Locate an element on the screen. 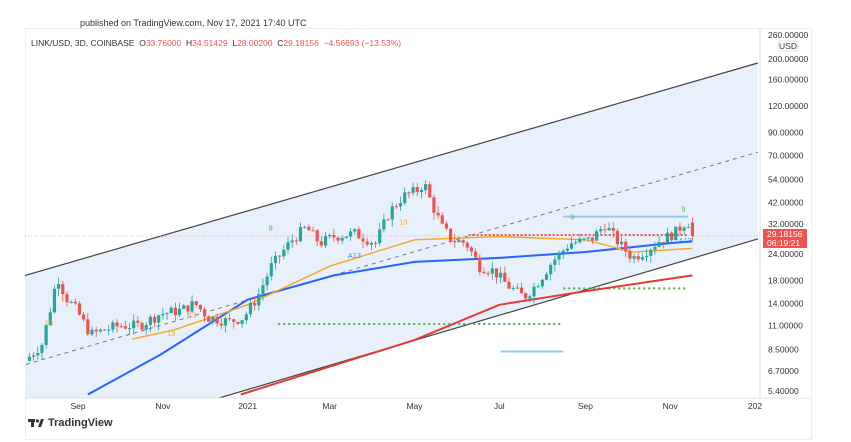 This screenshot has height=442, width=851. price-tick-label: 200.00000 is located at coordinates (788, 59).